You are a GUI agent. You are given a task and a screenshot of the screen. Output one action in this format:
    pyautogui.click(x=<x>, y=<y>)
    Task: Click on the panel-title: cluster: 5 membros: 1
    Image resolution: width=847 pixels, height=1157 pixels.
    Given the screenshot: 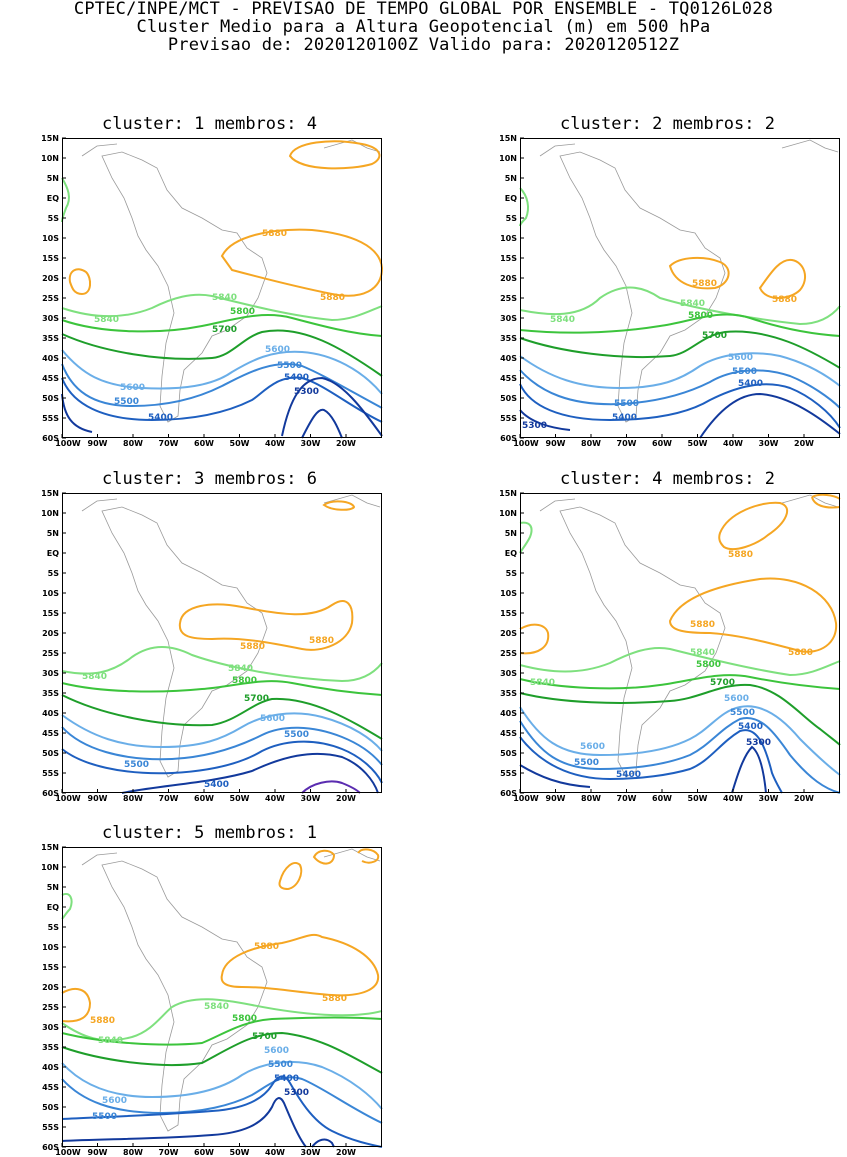 What is the action you would take?
    pyautogui.click(x=209, y=833)
    